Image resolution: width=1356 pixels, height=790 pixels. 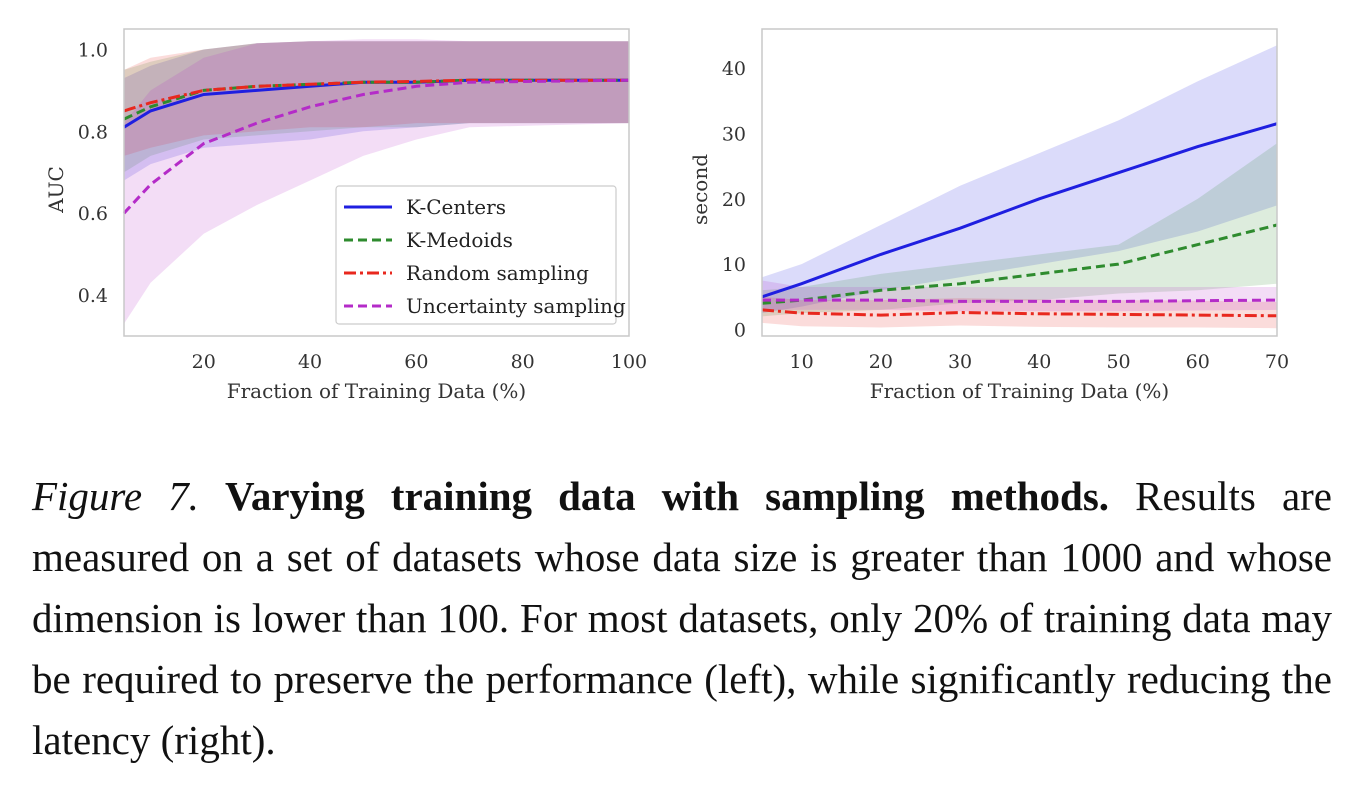 I want to click on latency-ytick-label: 40, so click(x=734, y=69).